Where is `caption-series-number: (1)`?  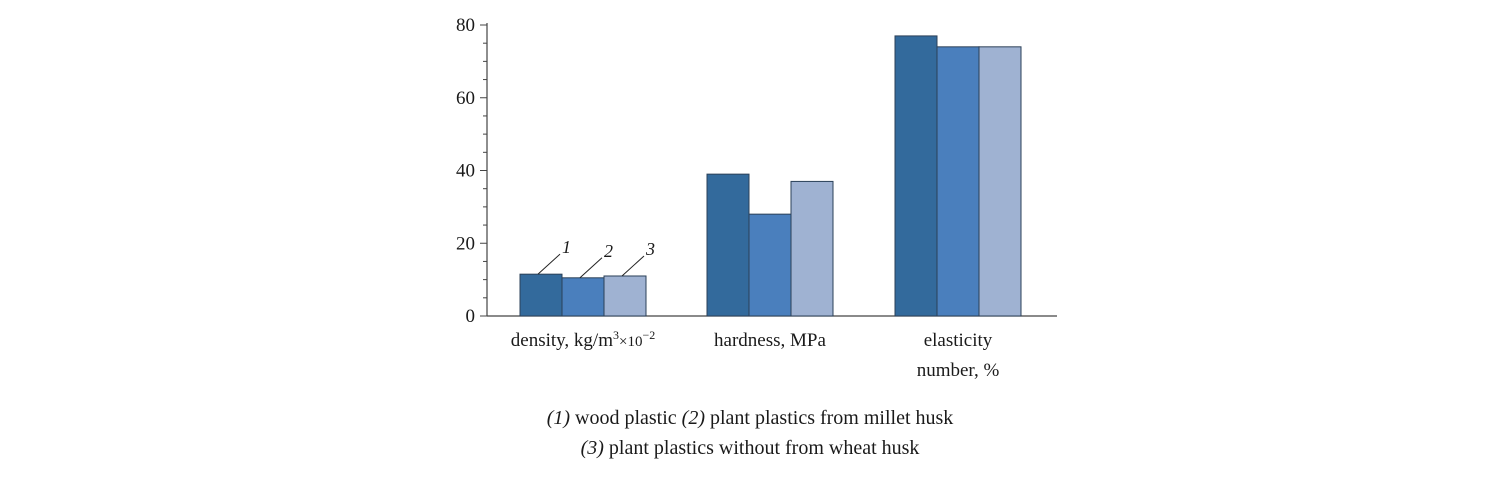
caption-series-number: (1) is located at coordinates (558, 418).